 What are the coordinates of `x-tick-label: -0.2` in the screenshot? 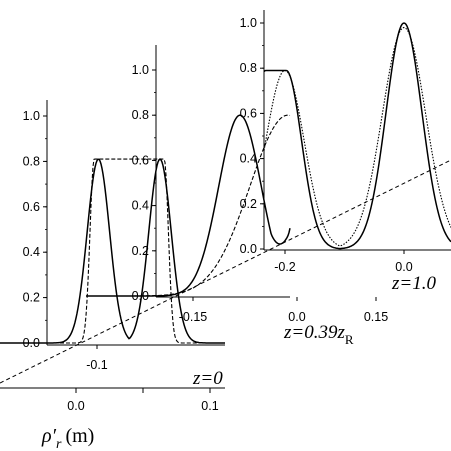 It's located at (285, 267).